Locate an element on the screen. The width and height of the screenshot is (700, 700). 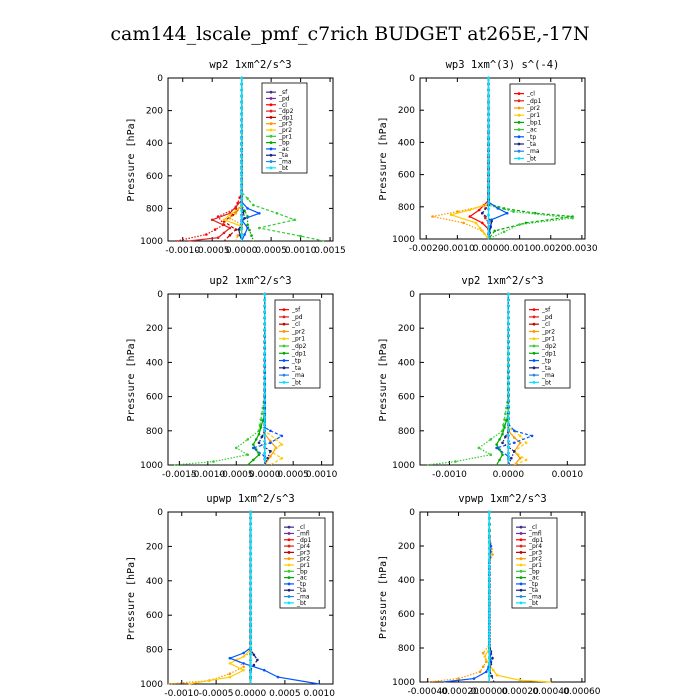
series-group is located at coordinates (489, 596).